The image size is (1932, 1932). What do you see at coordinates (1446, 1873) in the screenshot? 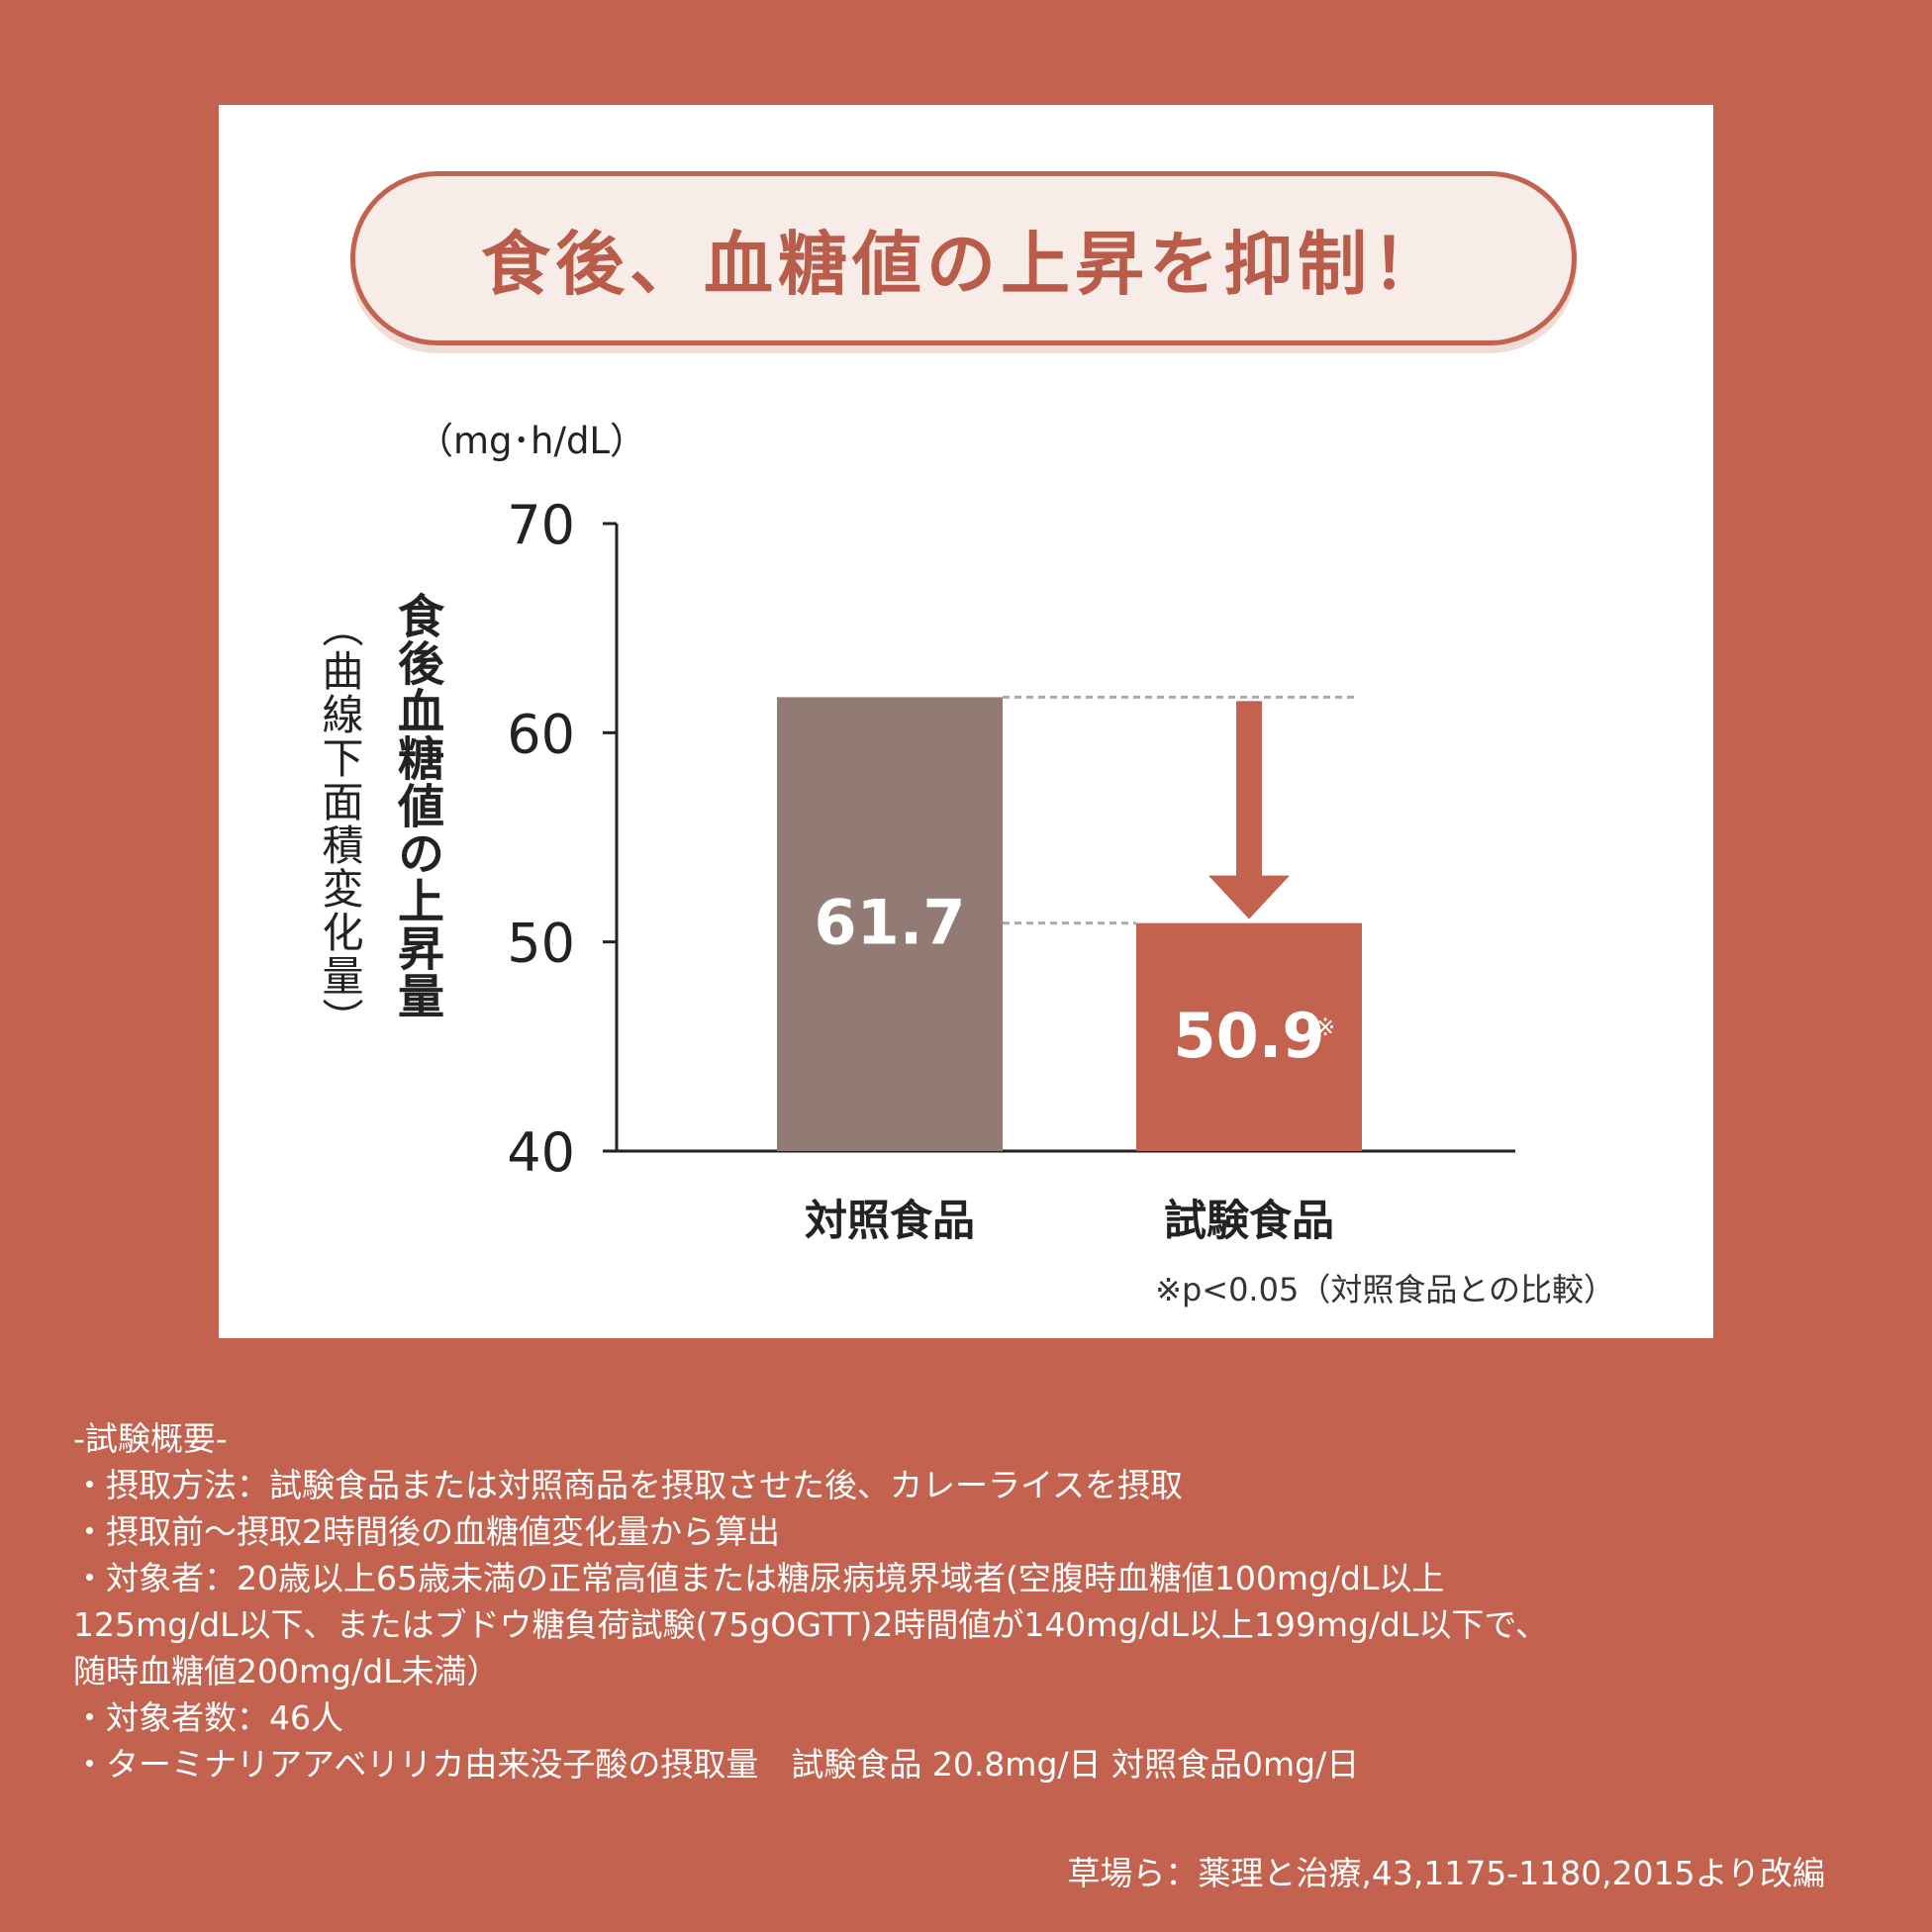
I see `source-citation: 草場ら：薬理と治療,43,1175-1180,2015より改編` at bounding box center [1446, 1873].